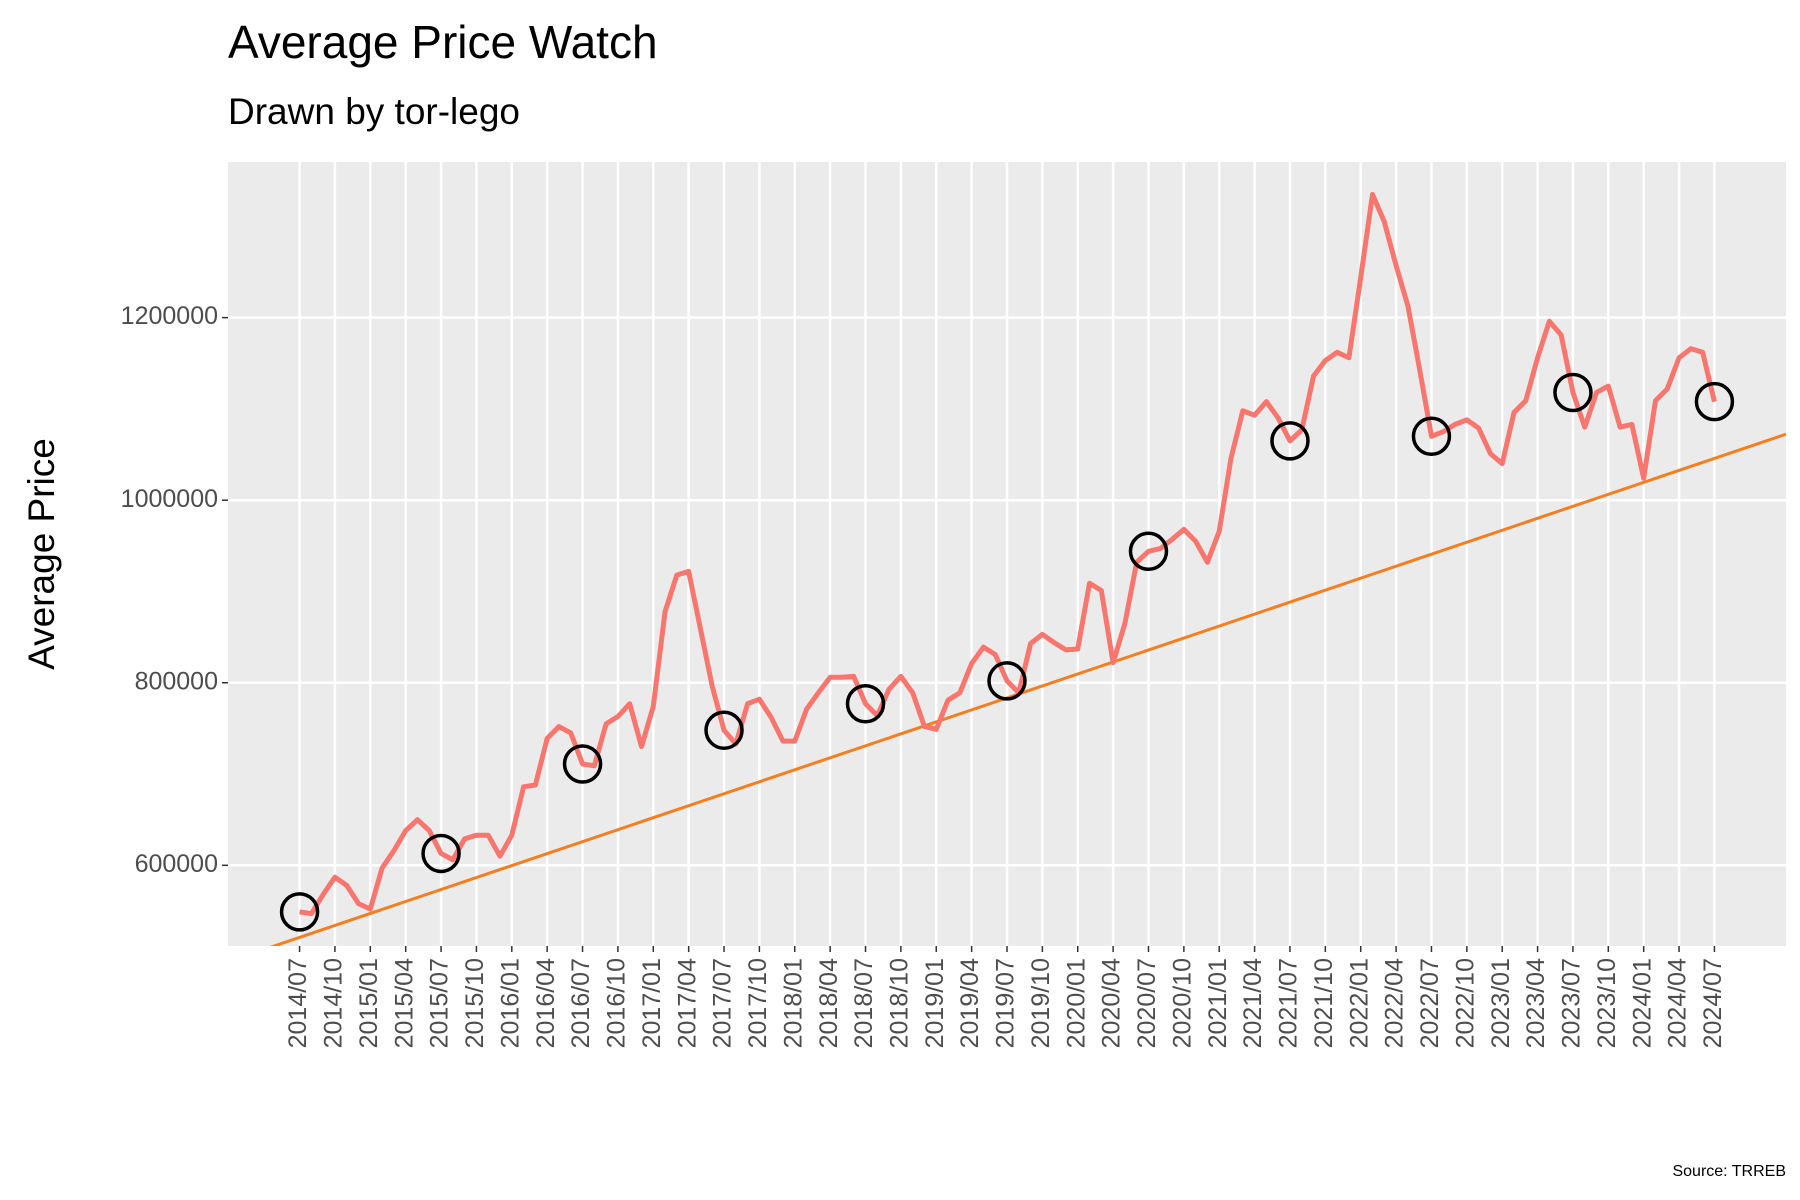 This screenshot has width=1800, height=1200. I want to click on x-tick-label: 2017/01, so click(652, 1003).